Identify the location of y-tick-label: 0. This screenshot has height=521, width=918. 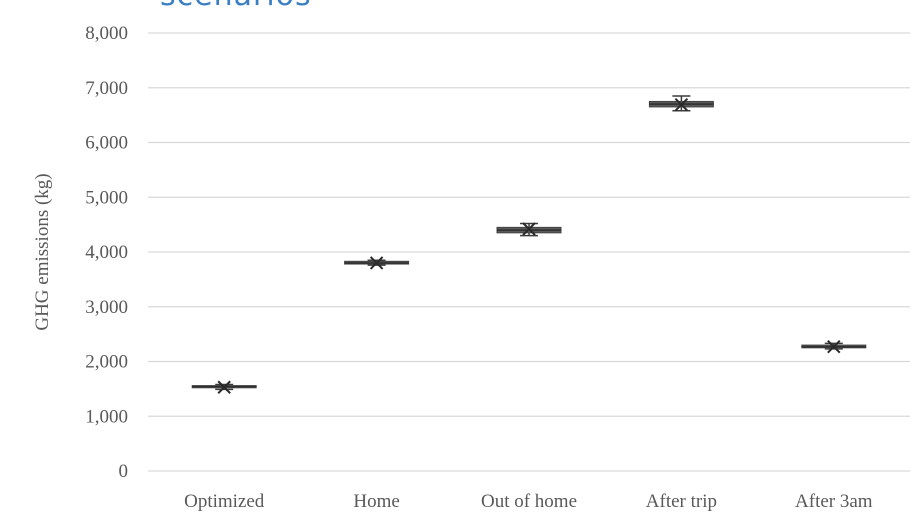
(124, 471).